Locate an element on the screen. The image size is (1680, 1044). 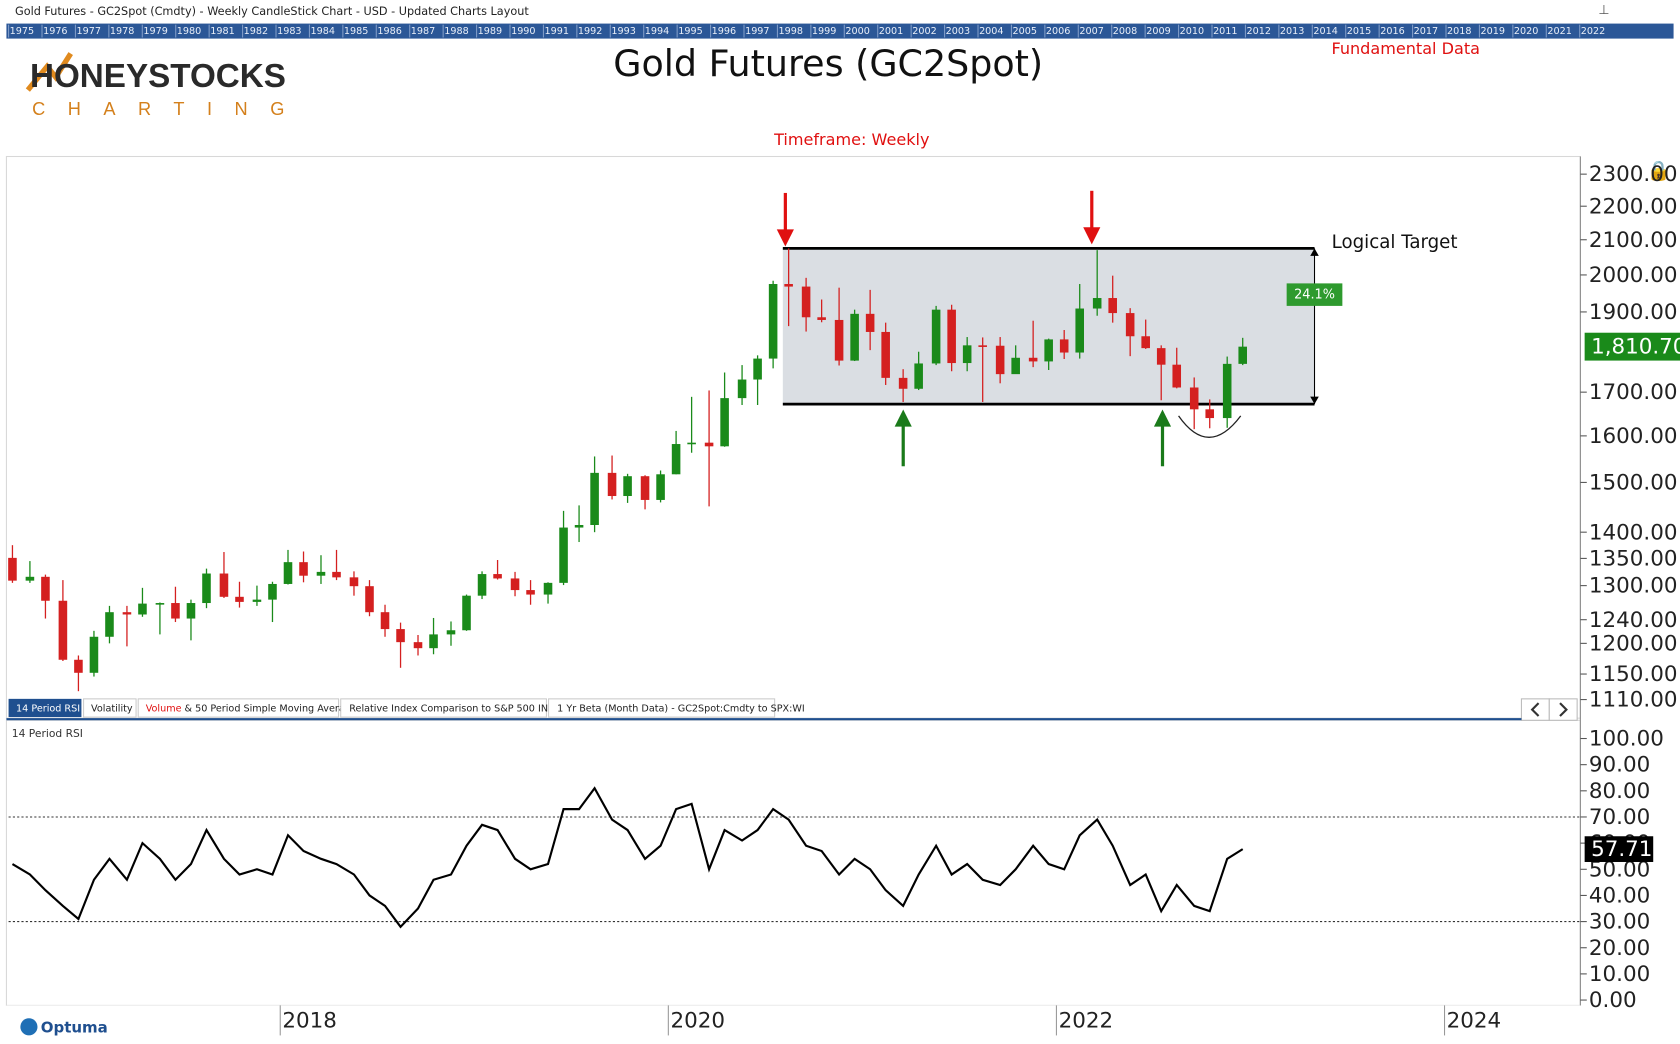
year-strip-label: 1981 is located at coordinates (222, 31).